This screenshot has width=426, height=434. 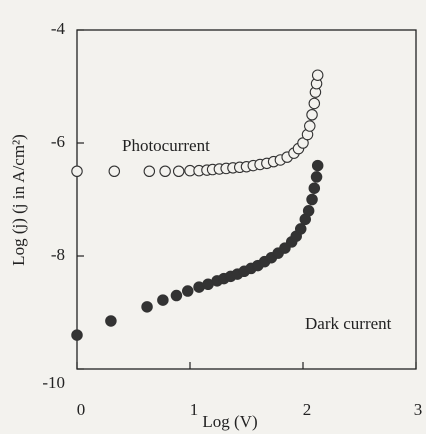 What do you see at coordinates (348, 323) in the screenshot?
I see `annotation: Dark current` at bounding box center [348, 323].